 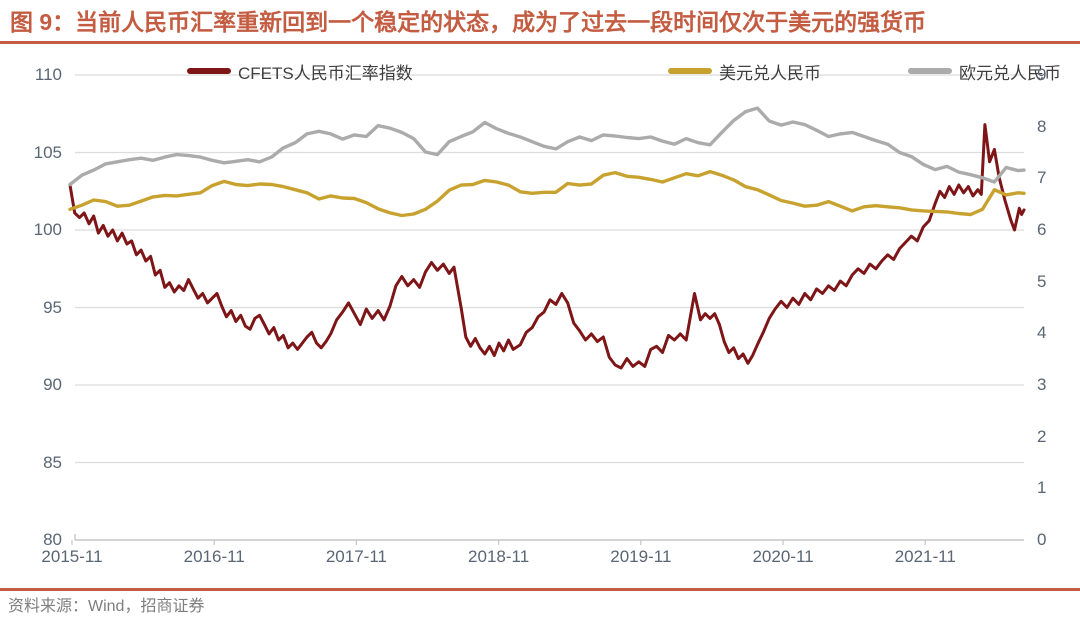 What do you see at coordinates (72, 556) in the screenshot?
I see `x-axis-label: 2015-11` at bounding box center [72, 556].